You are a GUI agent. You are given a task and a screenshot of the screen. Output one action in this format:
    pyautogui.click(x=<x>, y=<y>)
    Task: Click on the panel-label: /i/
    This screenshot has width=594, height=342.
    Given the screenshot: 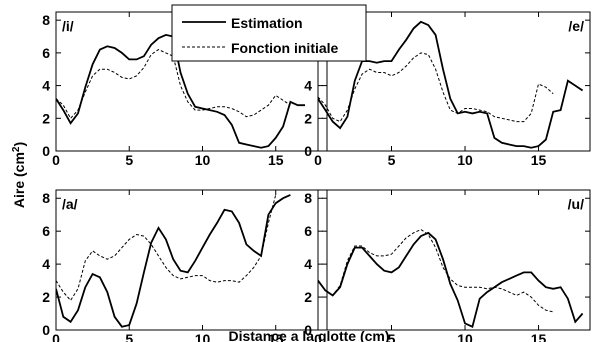 What is the action you would take?
    pyautogui.click(x=68, y=26)
    